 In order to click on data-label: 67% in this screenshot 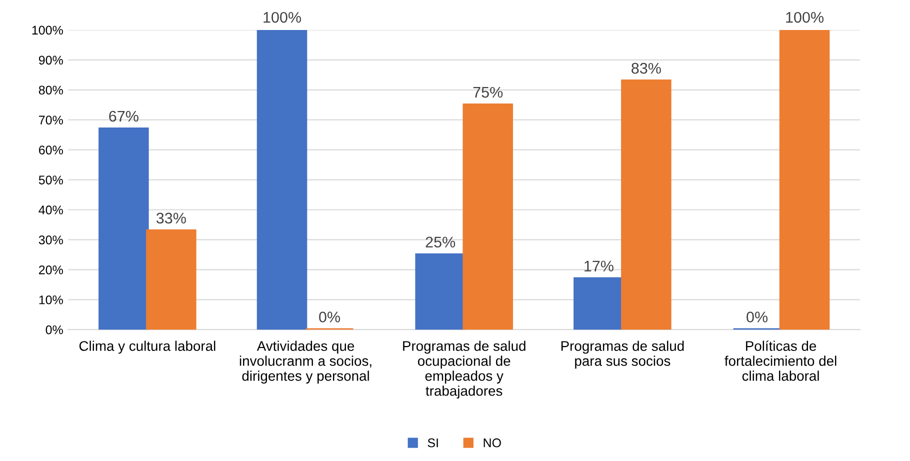, I will do `click(123, 116)`.